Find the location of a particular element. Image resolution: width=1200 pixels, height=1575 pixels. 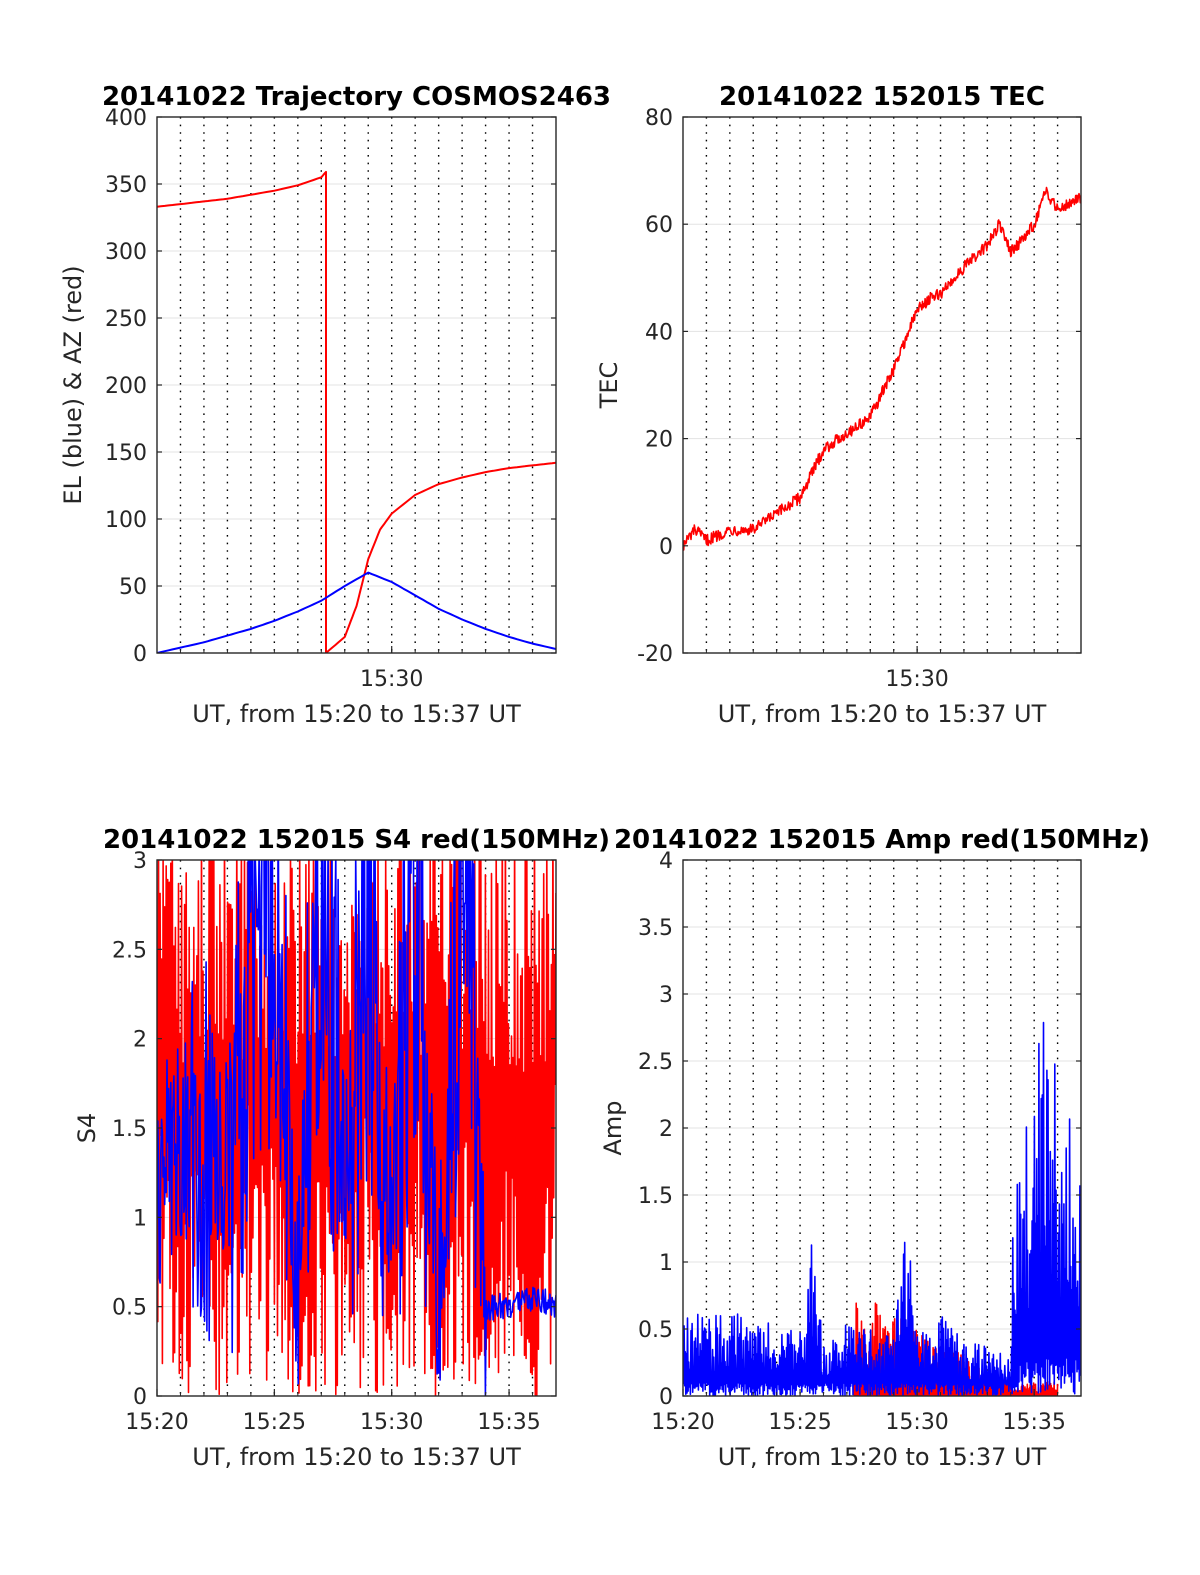

y-tick-label: 50 is located at coordinates (133, 587).